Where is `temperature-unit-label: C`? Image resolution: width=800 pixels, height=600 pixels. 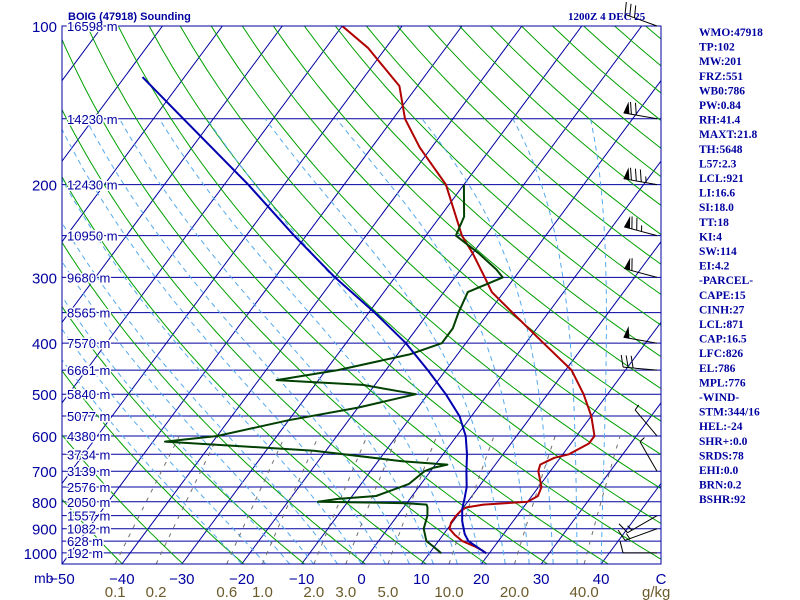 temperature-unit-label: C is located at coordinates (661, 579).